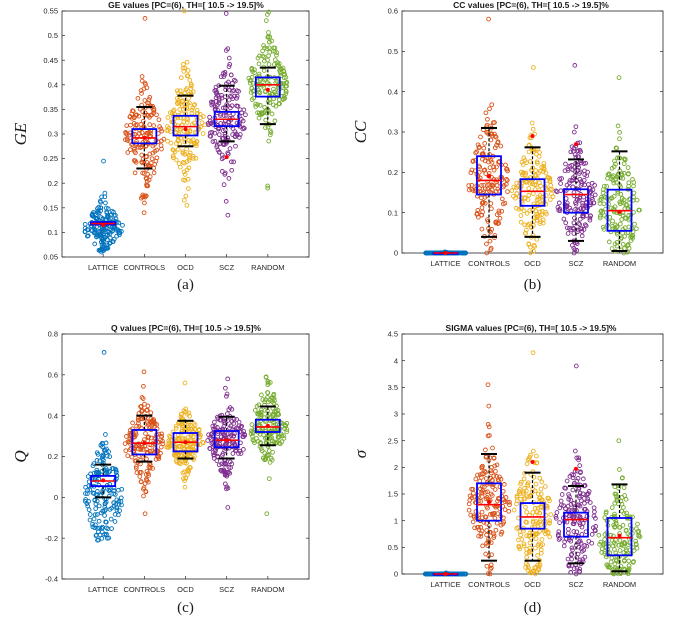 Image resolution: width=685 pixels, height=619 pixels. I want to click on series-random, so click(619, 507).